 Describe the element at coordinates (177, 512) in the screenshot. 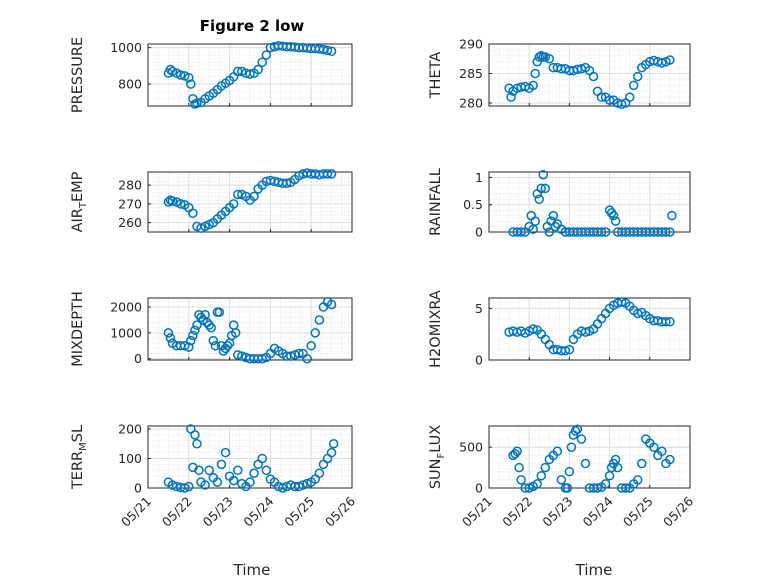

I see `x-tick-label: 05/22` at that location.